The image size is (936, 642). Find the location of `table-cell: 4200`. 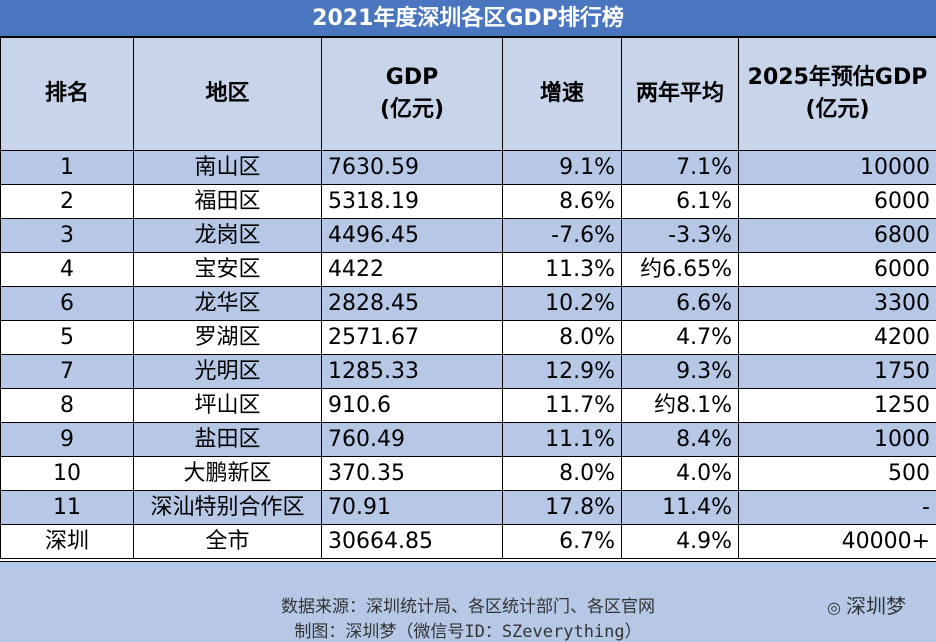

table-cell: 4200 is located at coordinates (837, 337).